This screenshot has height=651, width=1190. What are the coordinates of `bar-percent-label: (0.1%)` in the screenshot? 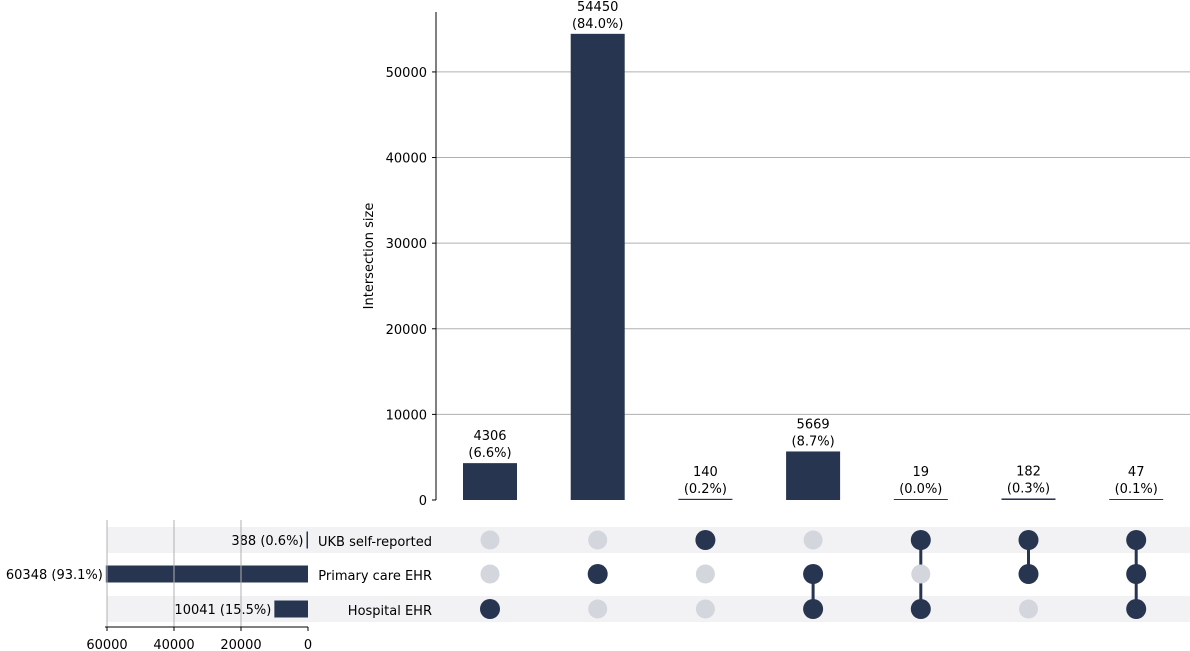 It's located at (1136, 489).